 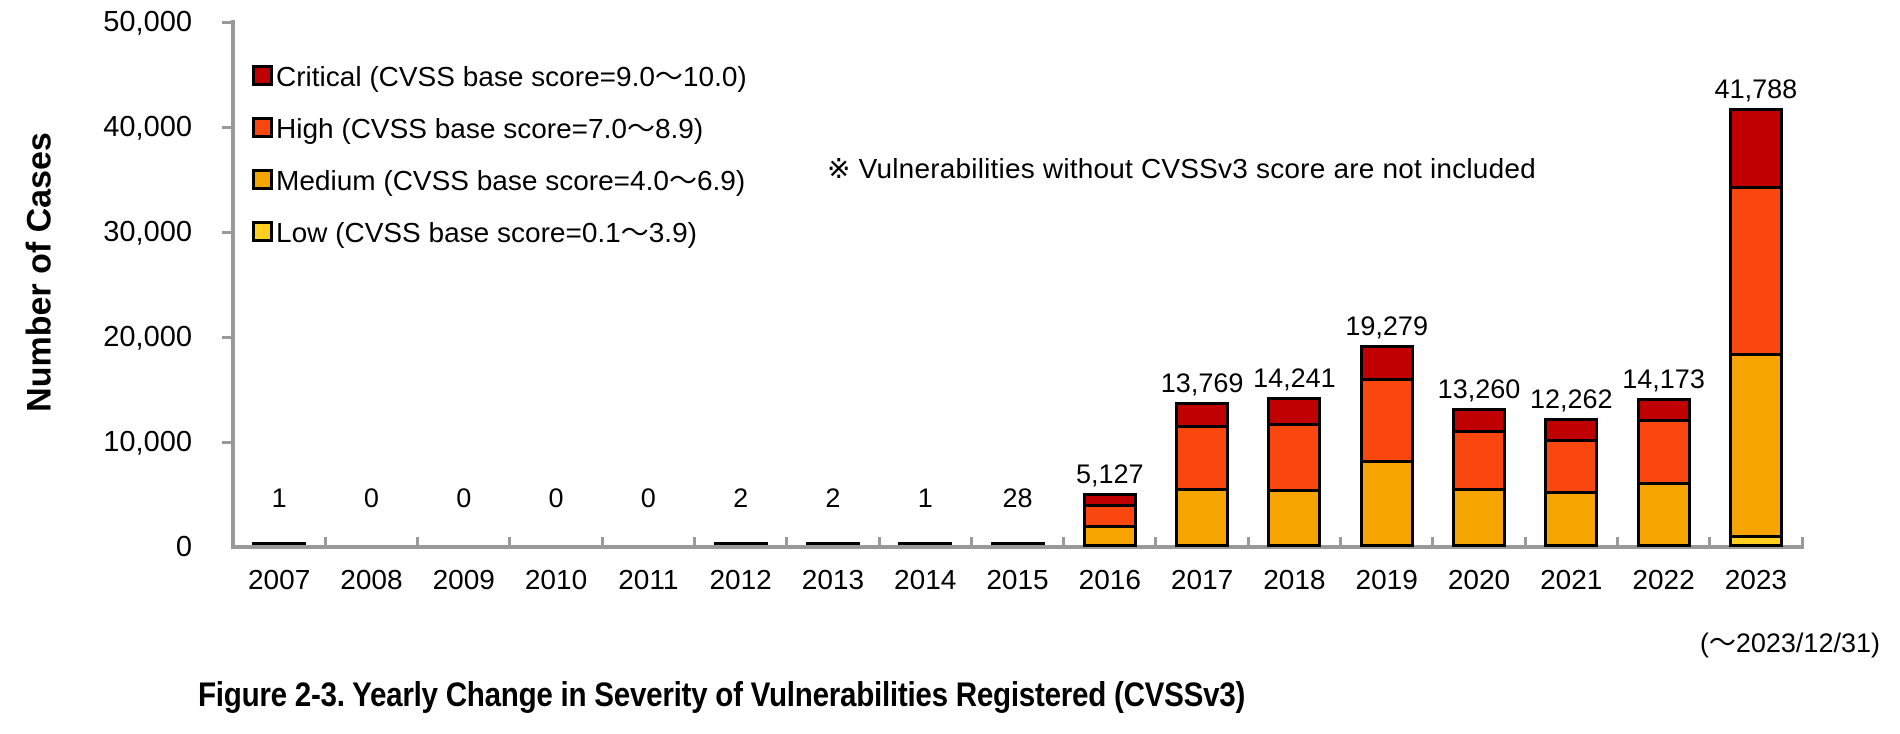 I want to click on total-label-2022: 14,173, so click(x=1663, y=379).